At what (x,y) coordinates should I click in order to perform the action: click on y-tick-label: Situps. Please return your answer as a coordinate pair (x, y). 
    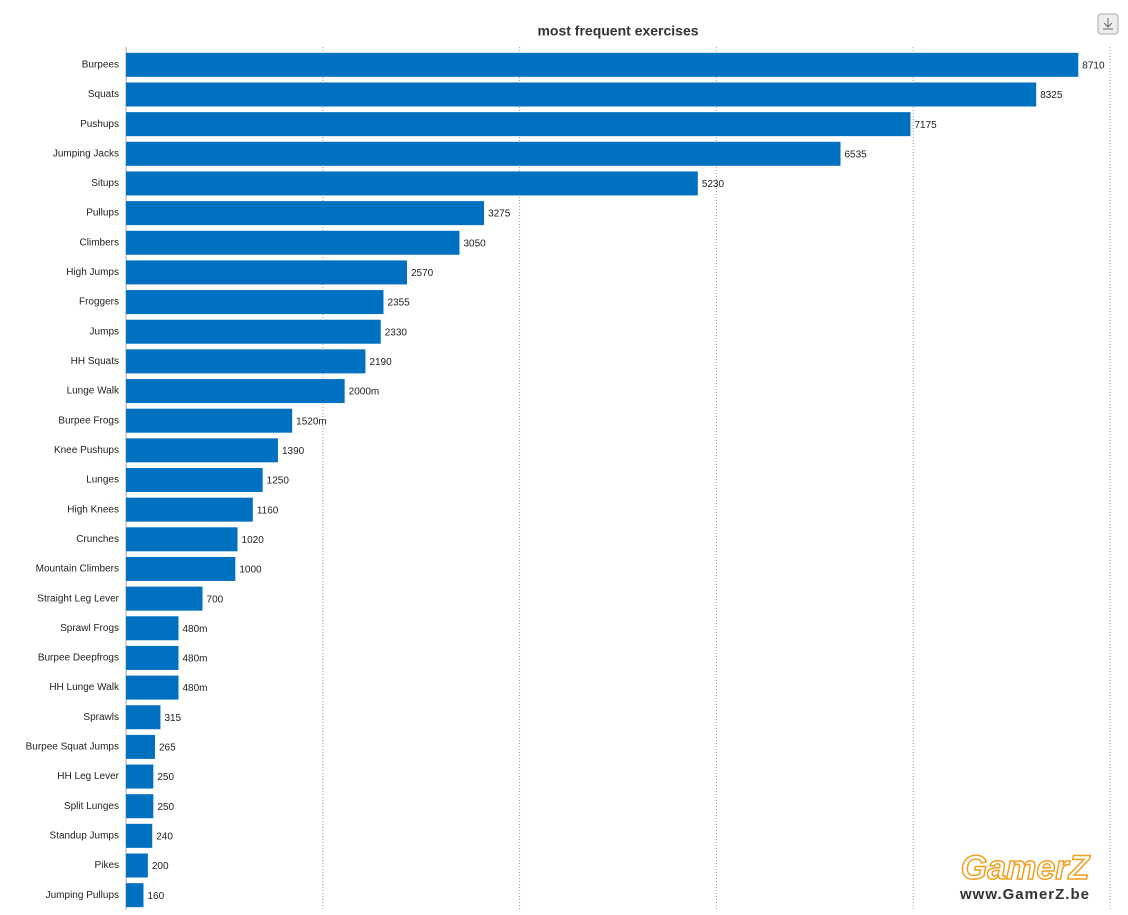
    Looking at the image, I should click on (105, 183).